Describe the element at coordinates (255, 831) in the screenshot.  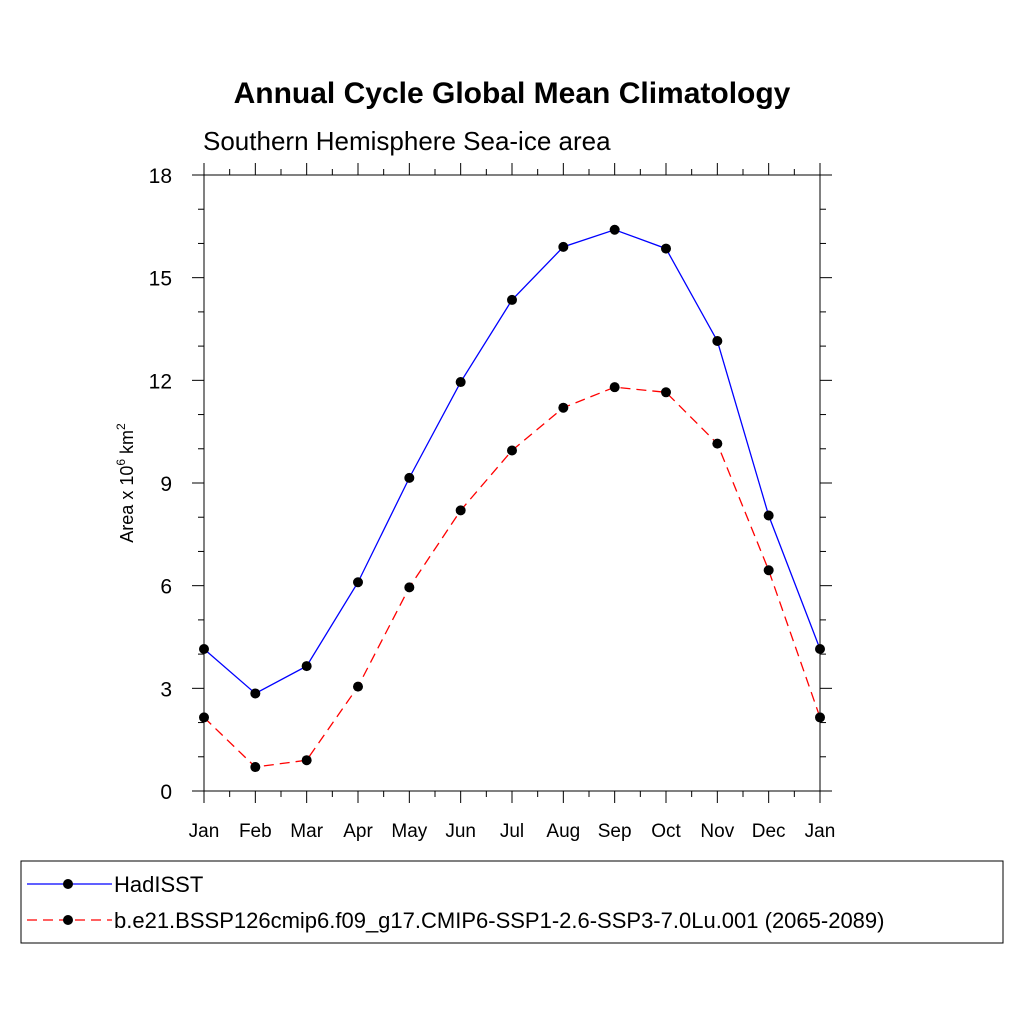
I see `x-tick-label: Feb` at that location.